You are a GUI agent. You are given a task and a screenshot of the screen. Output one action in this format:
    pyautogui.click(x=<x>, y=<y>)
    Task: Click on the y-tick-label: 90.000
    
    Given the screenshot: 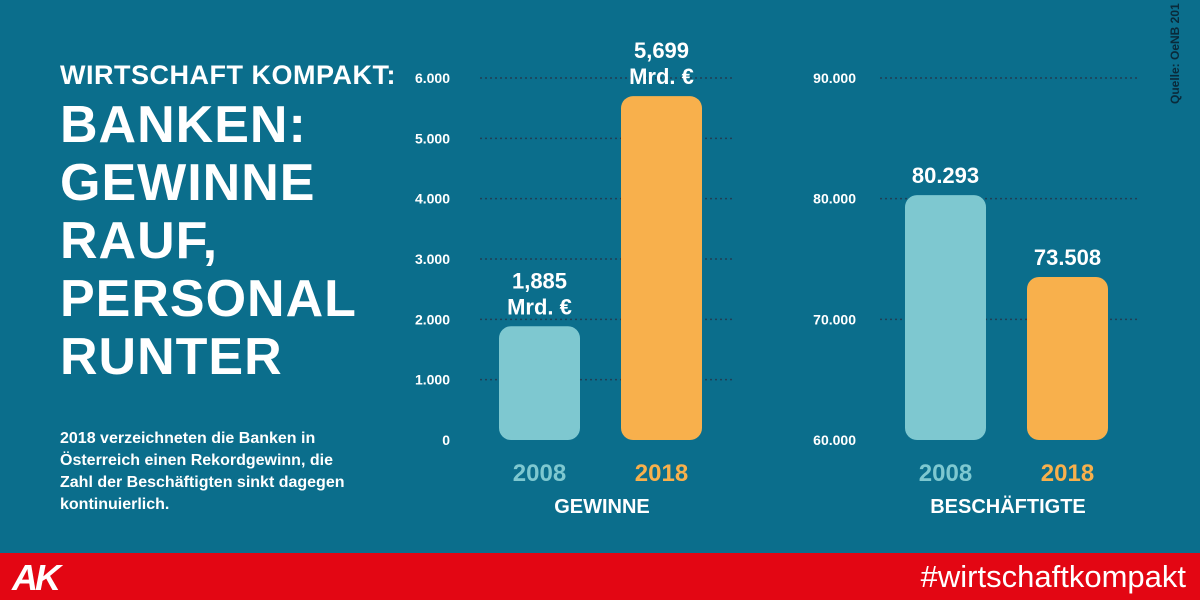 What is the action you would take?
    pyautogui.click(x=834, y=78)
    